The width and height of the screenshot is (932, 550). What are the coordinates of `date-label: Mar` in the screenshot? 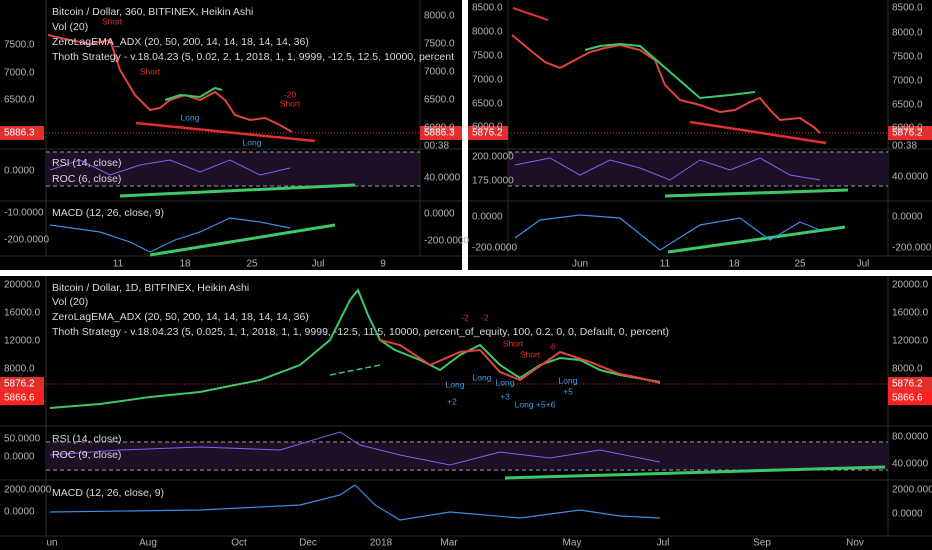 It's located at (449, 543).